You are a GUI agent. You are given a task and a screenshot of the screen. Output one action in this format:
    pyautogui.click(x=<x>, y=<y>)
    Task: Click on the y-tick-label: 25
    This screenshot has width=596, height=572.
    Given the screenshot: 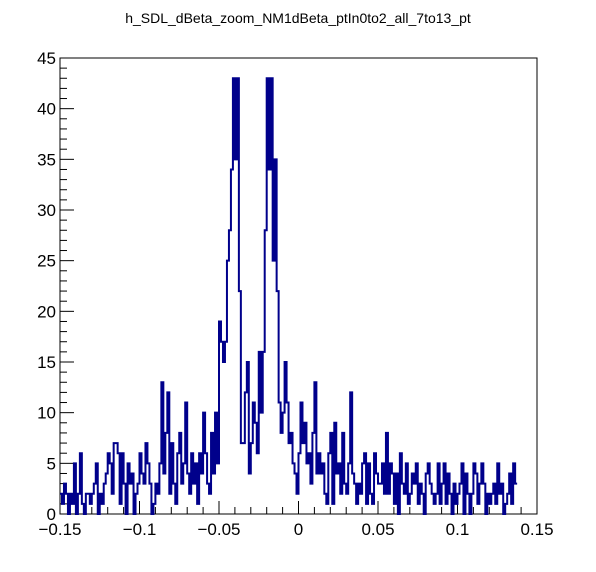 What is the action you would take?
    pyautogui.click(x=46, y=261)
    